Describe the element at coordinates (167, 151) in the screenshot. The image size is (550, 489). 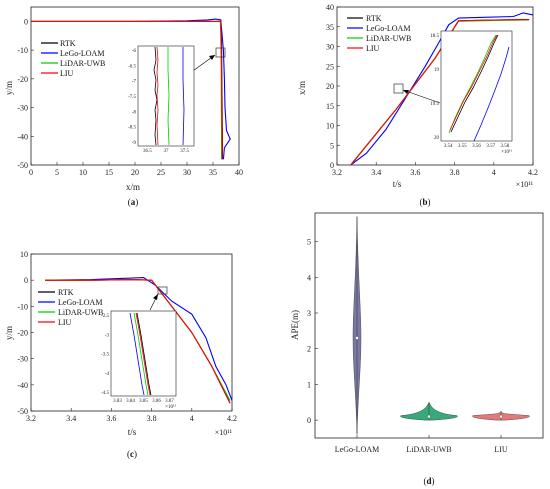
I see `inset-xtick-label: 37` at that location.